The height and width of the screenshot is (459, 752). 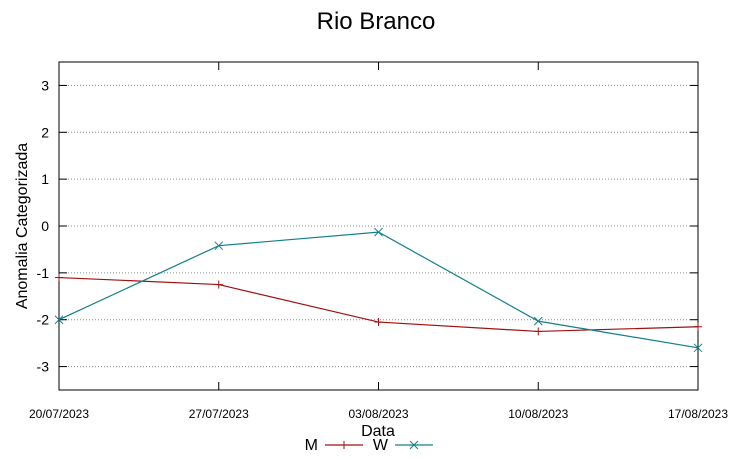 What do you see at coordinates (698, 414) in the screenshot?
I see `x-tick-label: 17/08/2023` at bounding box center [698, 414].